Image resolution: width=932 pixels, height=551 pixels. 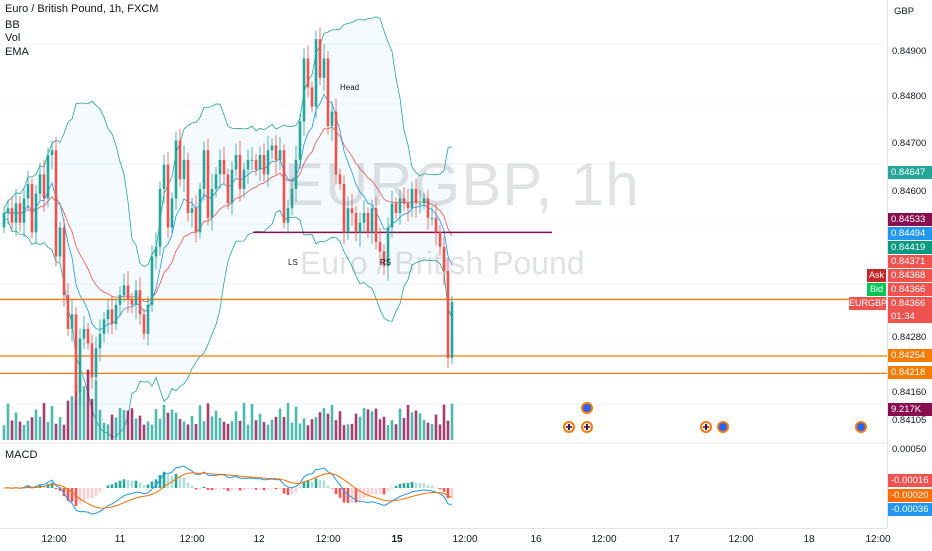 I want to click on time-tick-label: 12:00, so click(x=54, y=539).